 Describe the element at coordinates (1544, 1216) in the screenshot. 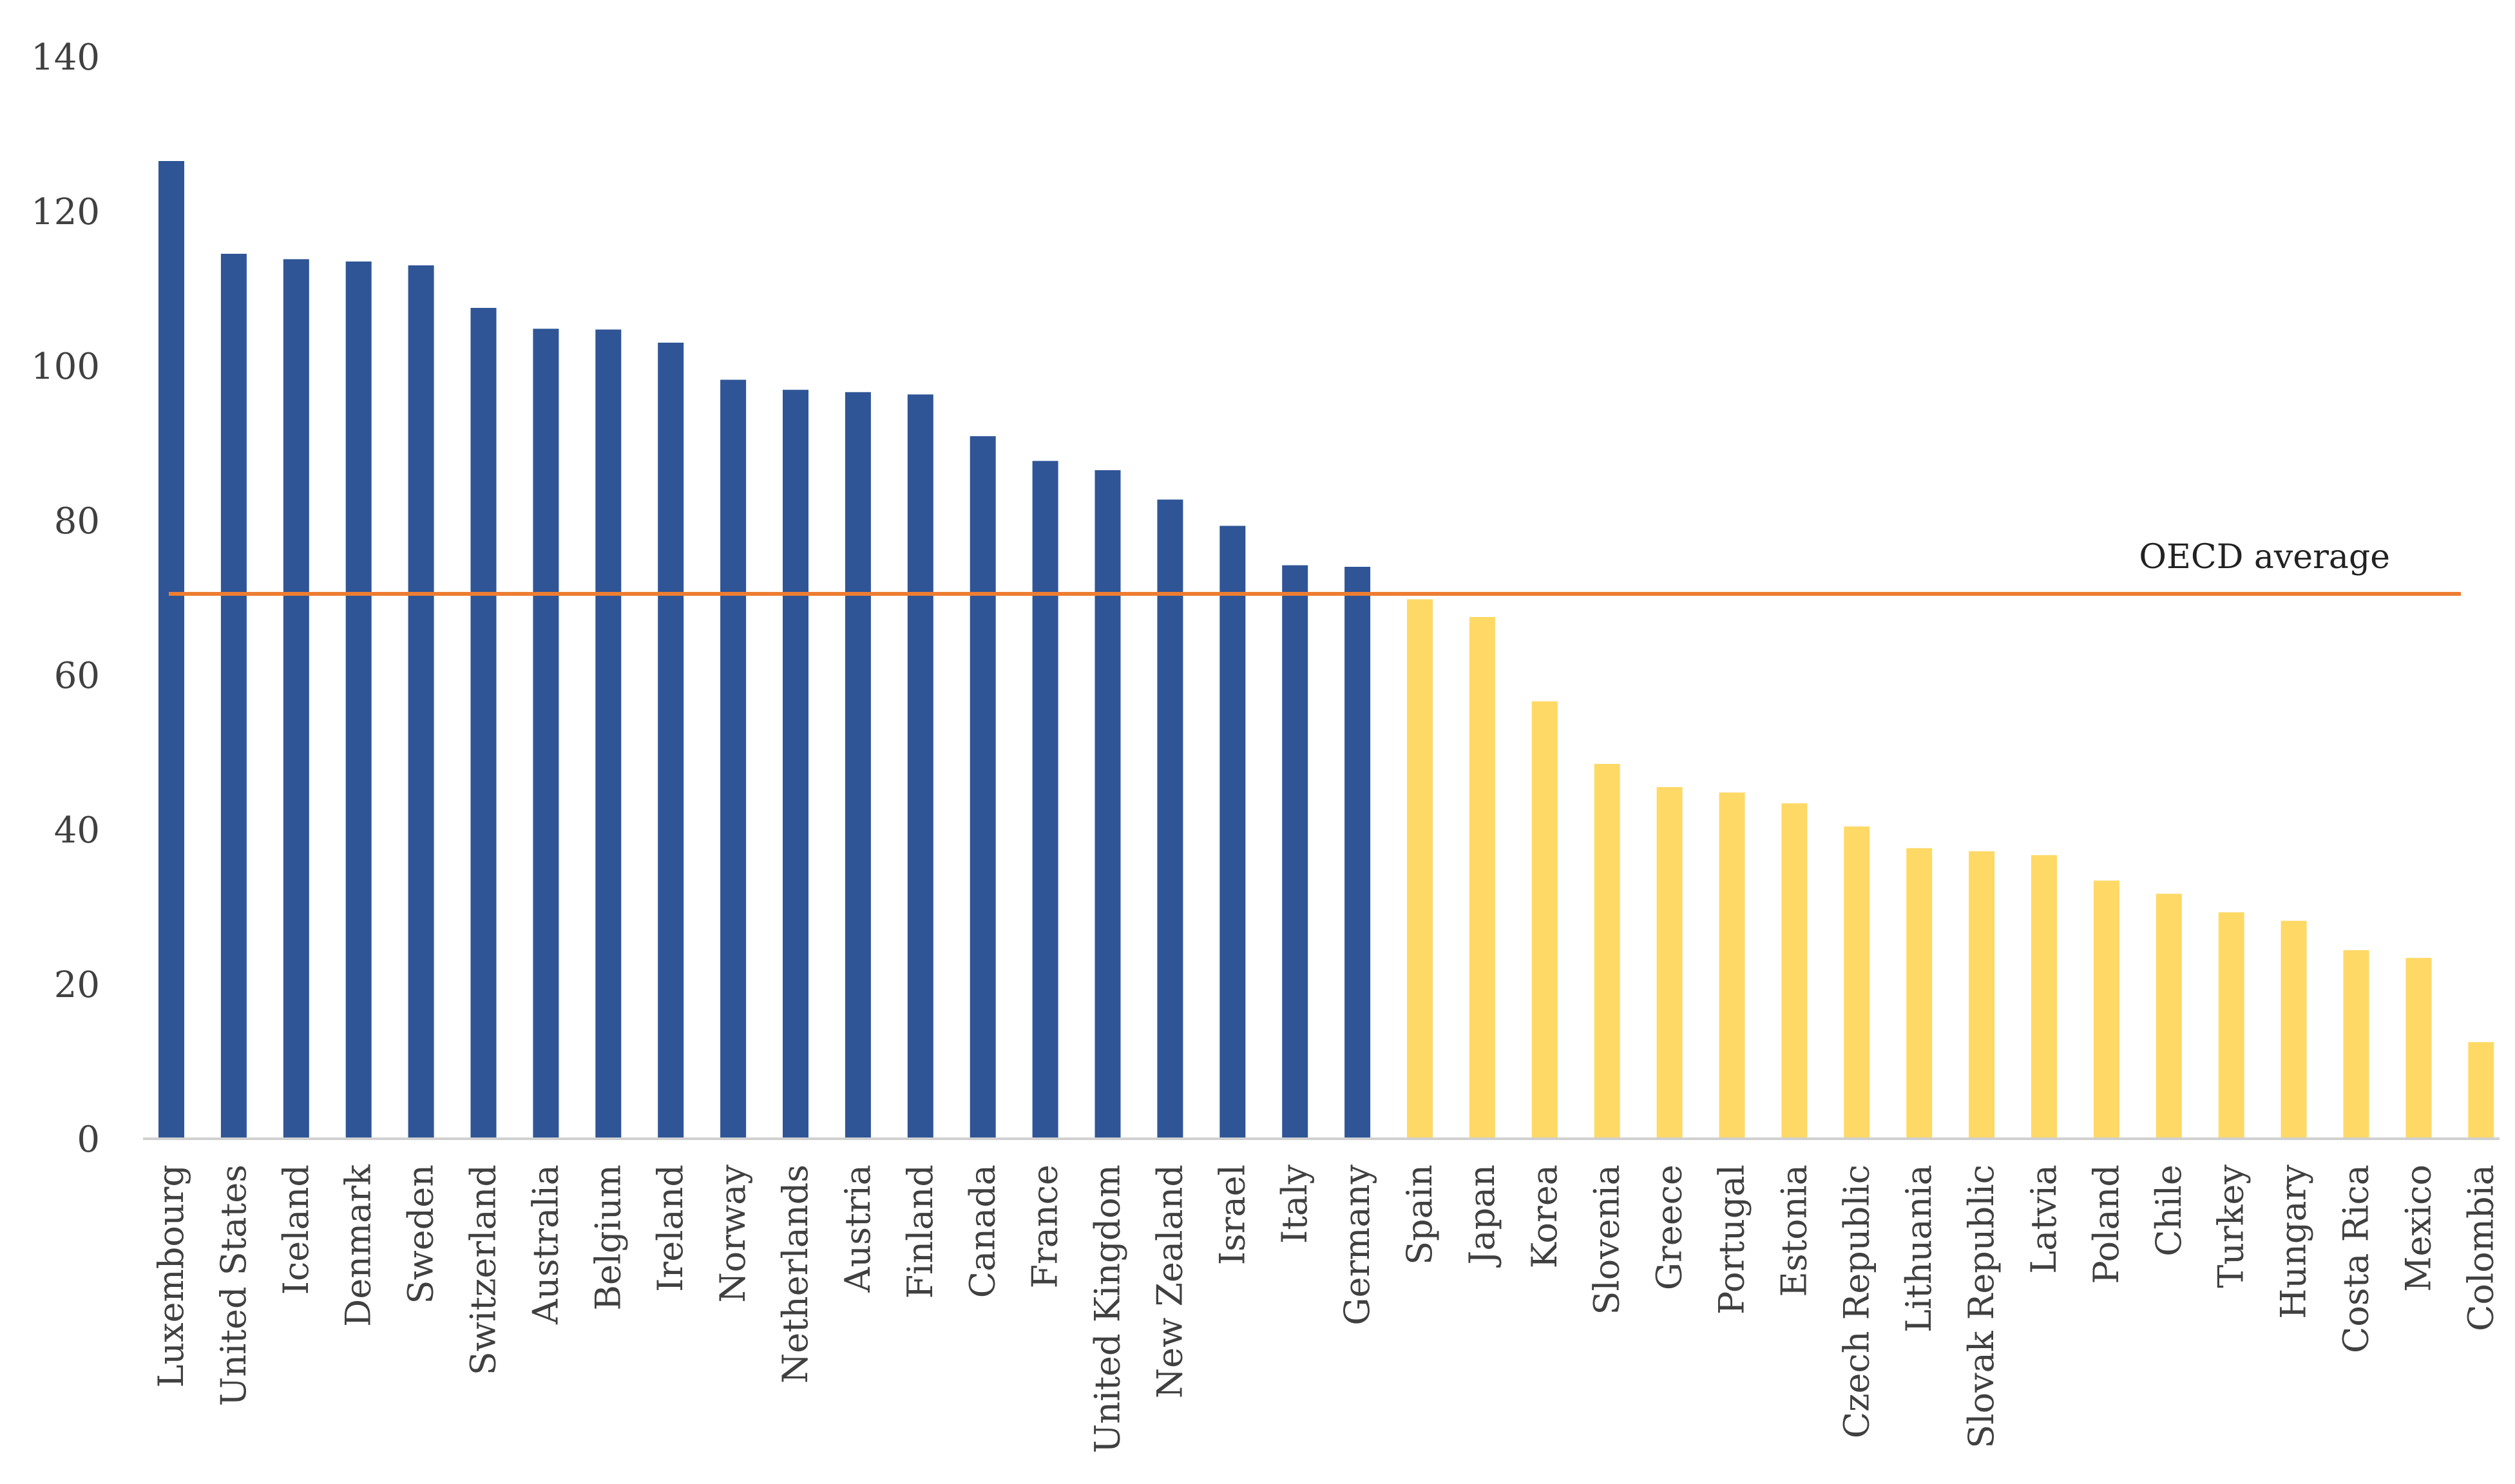

I see `x-tick-label: Korea` at that location.